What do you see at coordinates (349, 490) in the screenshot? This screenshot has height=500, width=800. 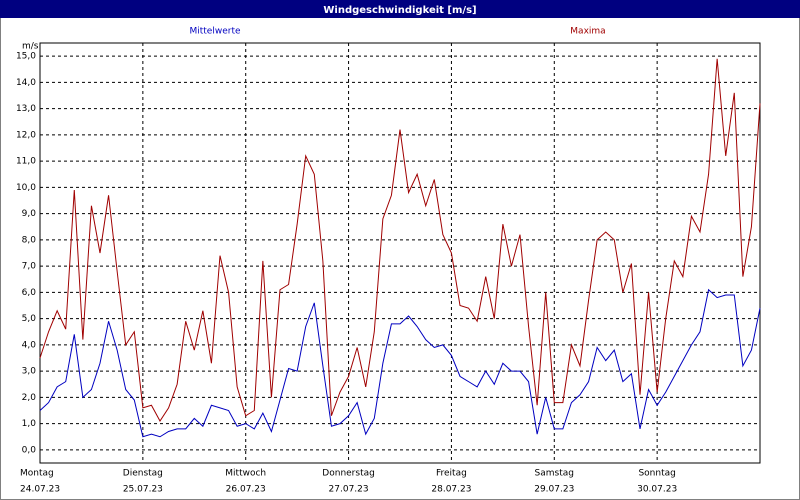 I see `x-tick-date: 27.07.23` at bounding box center [349, 490].